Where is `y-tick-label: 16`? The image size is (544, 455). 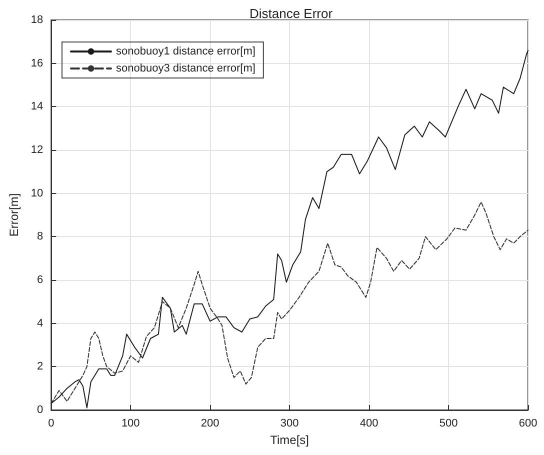
y-tick-label: 16 is located at coordinates (37, 63).